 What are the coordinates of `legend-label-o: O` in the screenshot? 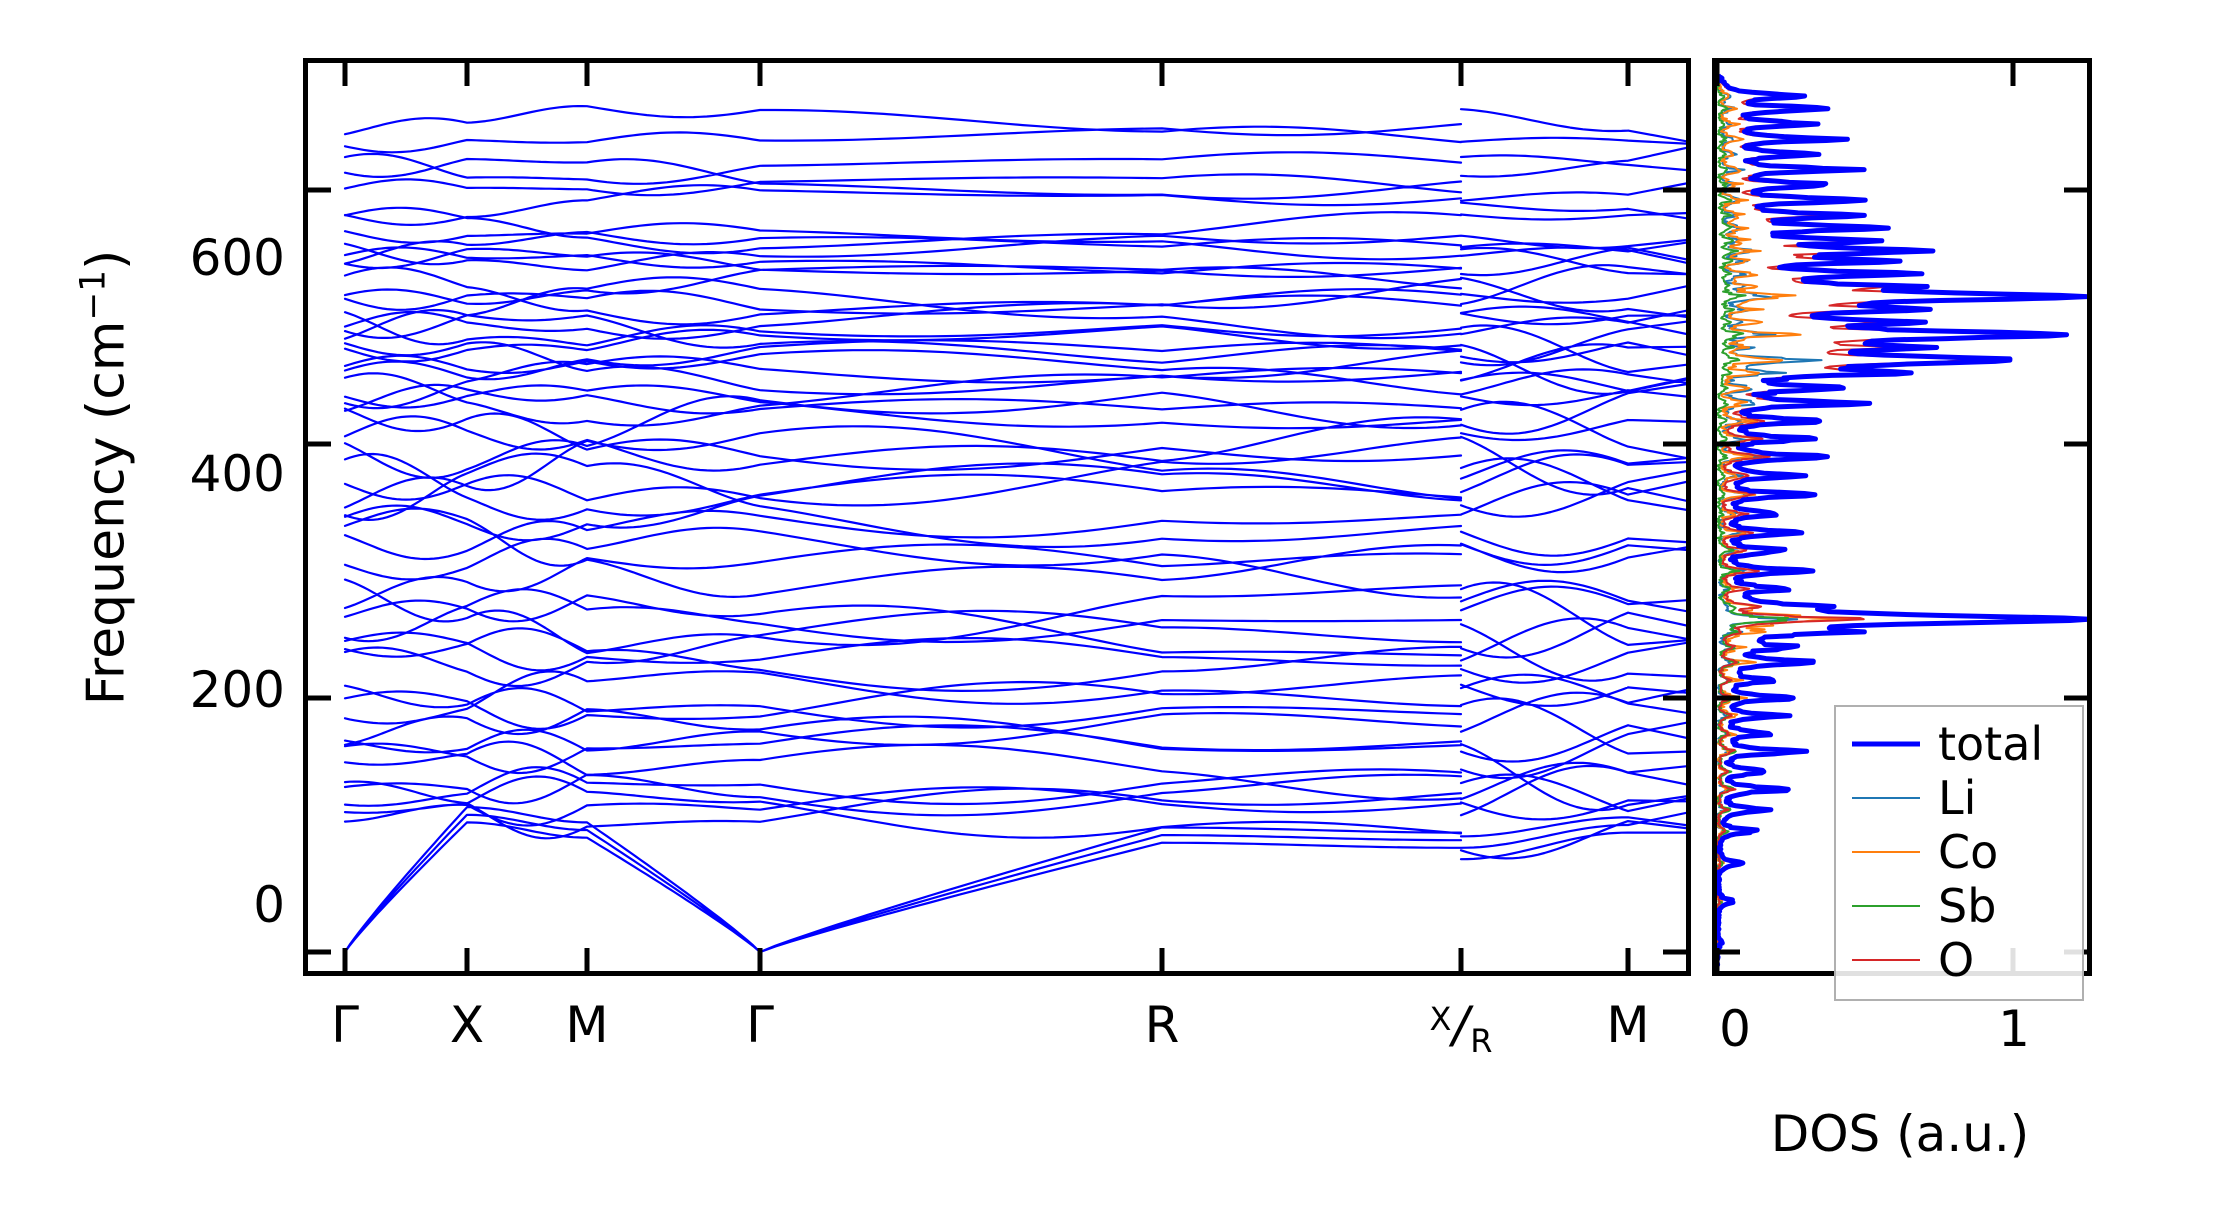 It's located at (1956, 960).